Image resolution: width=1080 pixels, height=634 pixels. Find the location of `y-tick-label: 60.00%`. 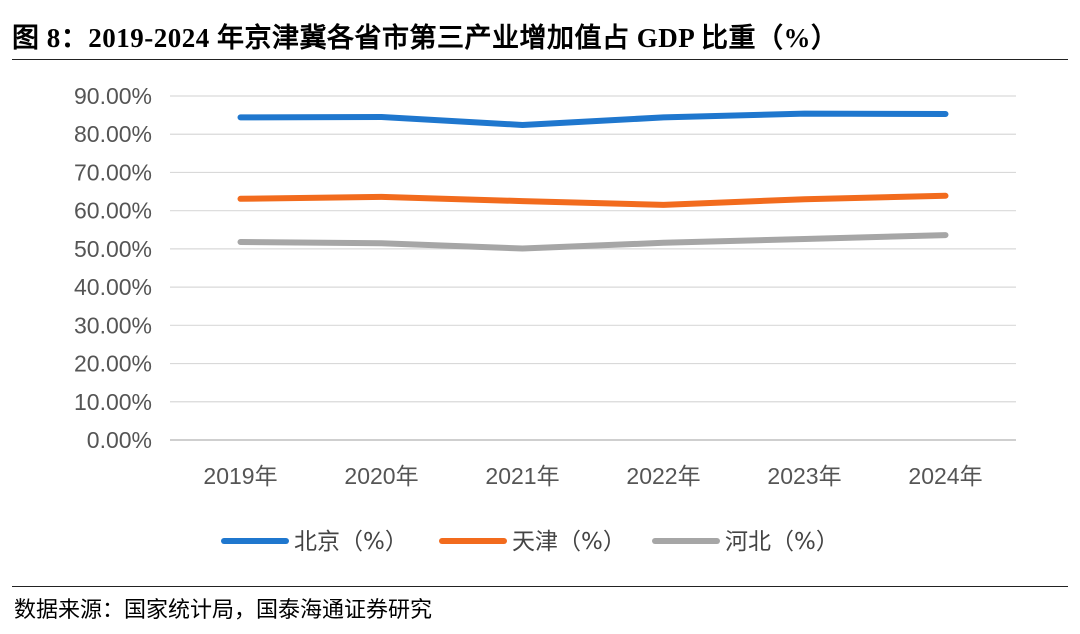

y-tick-label: 60.00% is located at coordinates (113, 211).